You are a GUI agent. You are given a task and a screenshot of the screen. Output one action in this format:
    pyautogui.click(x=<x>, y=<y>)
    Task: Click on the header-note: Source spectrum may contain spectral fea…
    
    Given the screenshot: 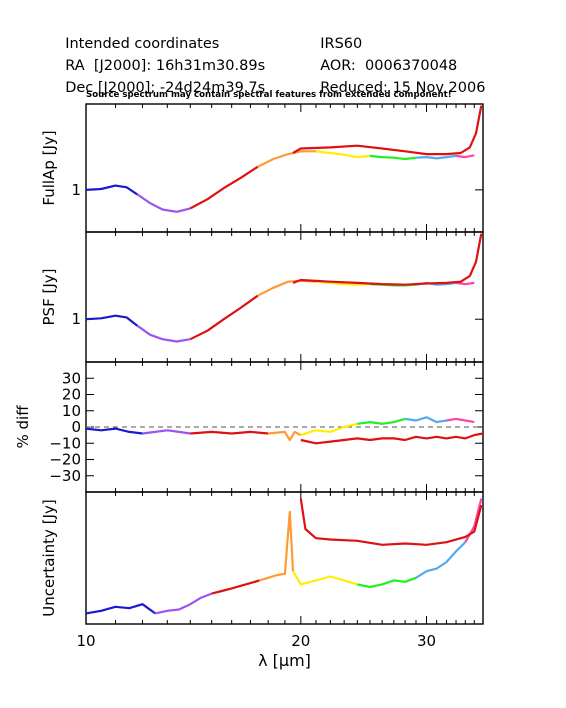 What is the action you would take?
    pyautogui.click(x=269, y=95)
    